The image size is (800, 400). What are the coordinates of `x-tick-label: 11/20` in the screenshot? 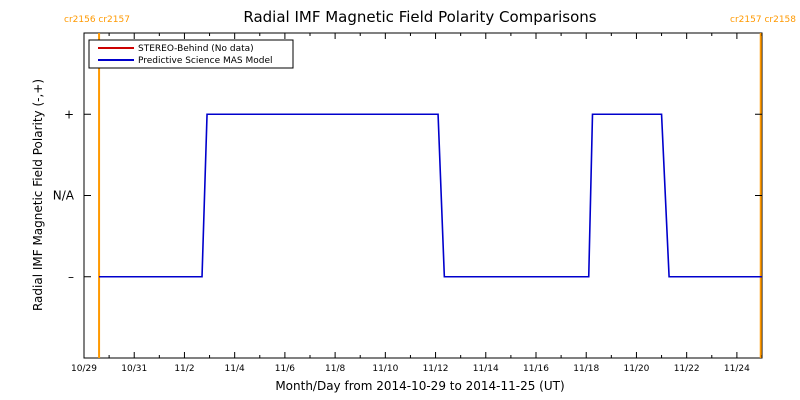 It's located at (636, 369).